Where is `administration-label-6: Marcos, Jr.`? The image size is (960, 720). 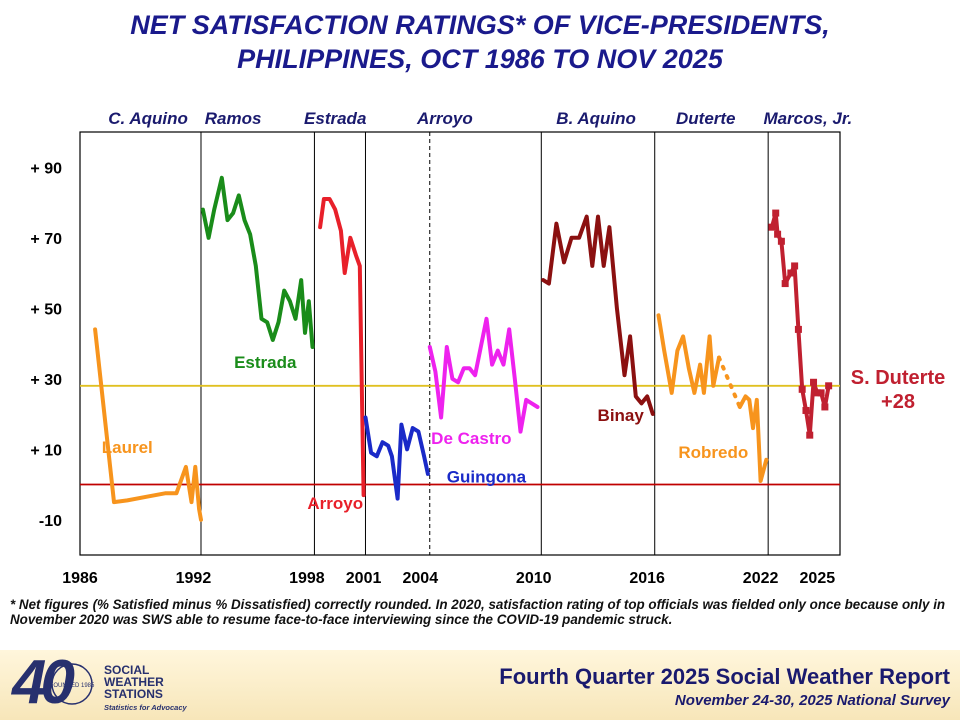
administration-label-6: Marcos, Jr. is located at coordinates (807, 118).